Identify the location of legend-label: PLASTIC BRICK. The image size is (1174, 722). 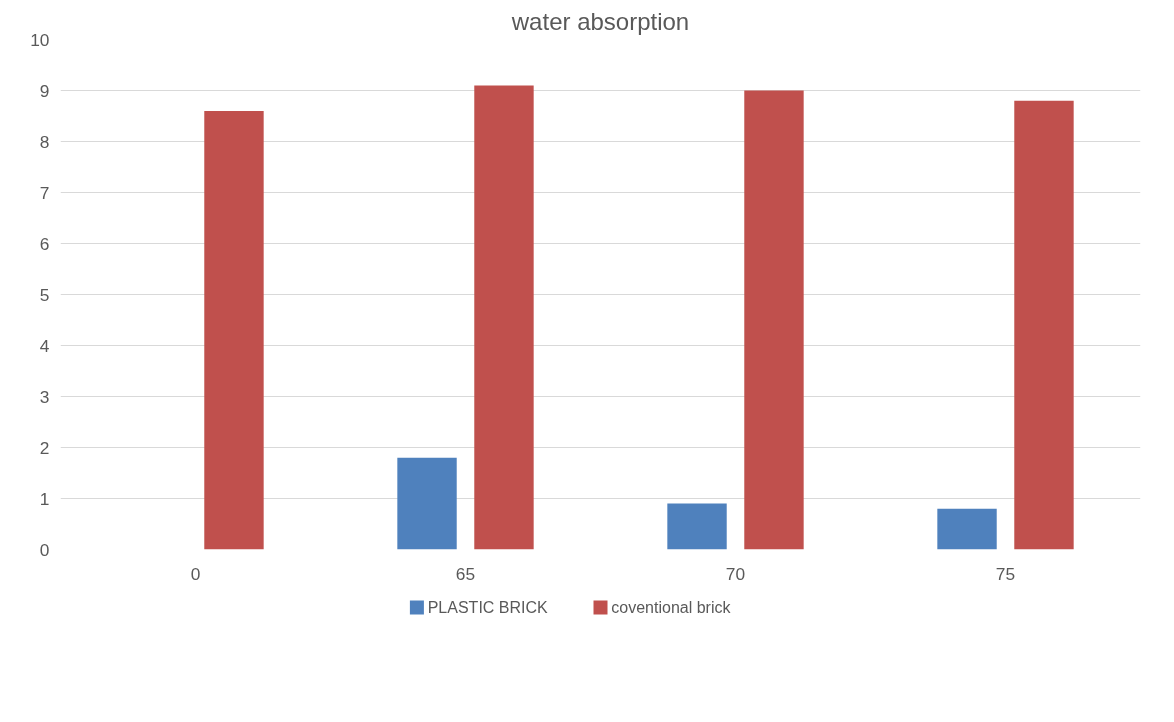
(488, 607).